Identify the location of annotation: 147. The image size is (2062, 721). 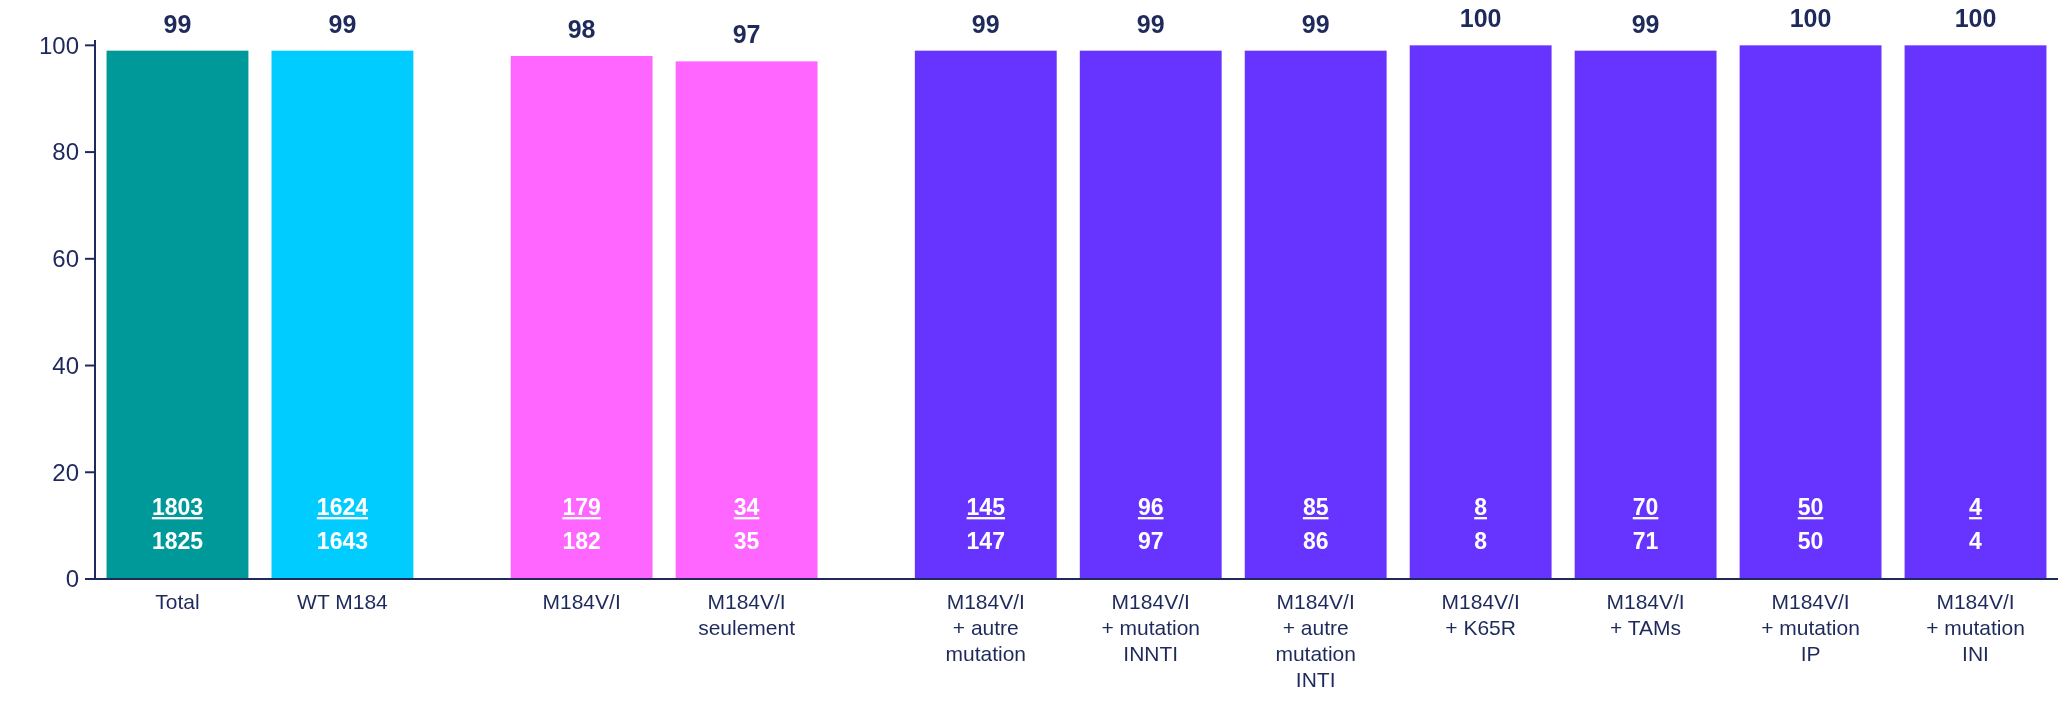
(985, 541).